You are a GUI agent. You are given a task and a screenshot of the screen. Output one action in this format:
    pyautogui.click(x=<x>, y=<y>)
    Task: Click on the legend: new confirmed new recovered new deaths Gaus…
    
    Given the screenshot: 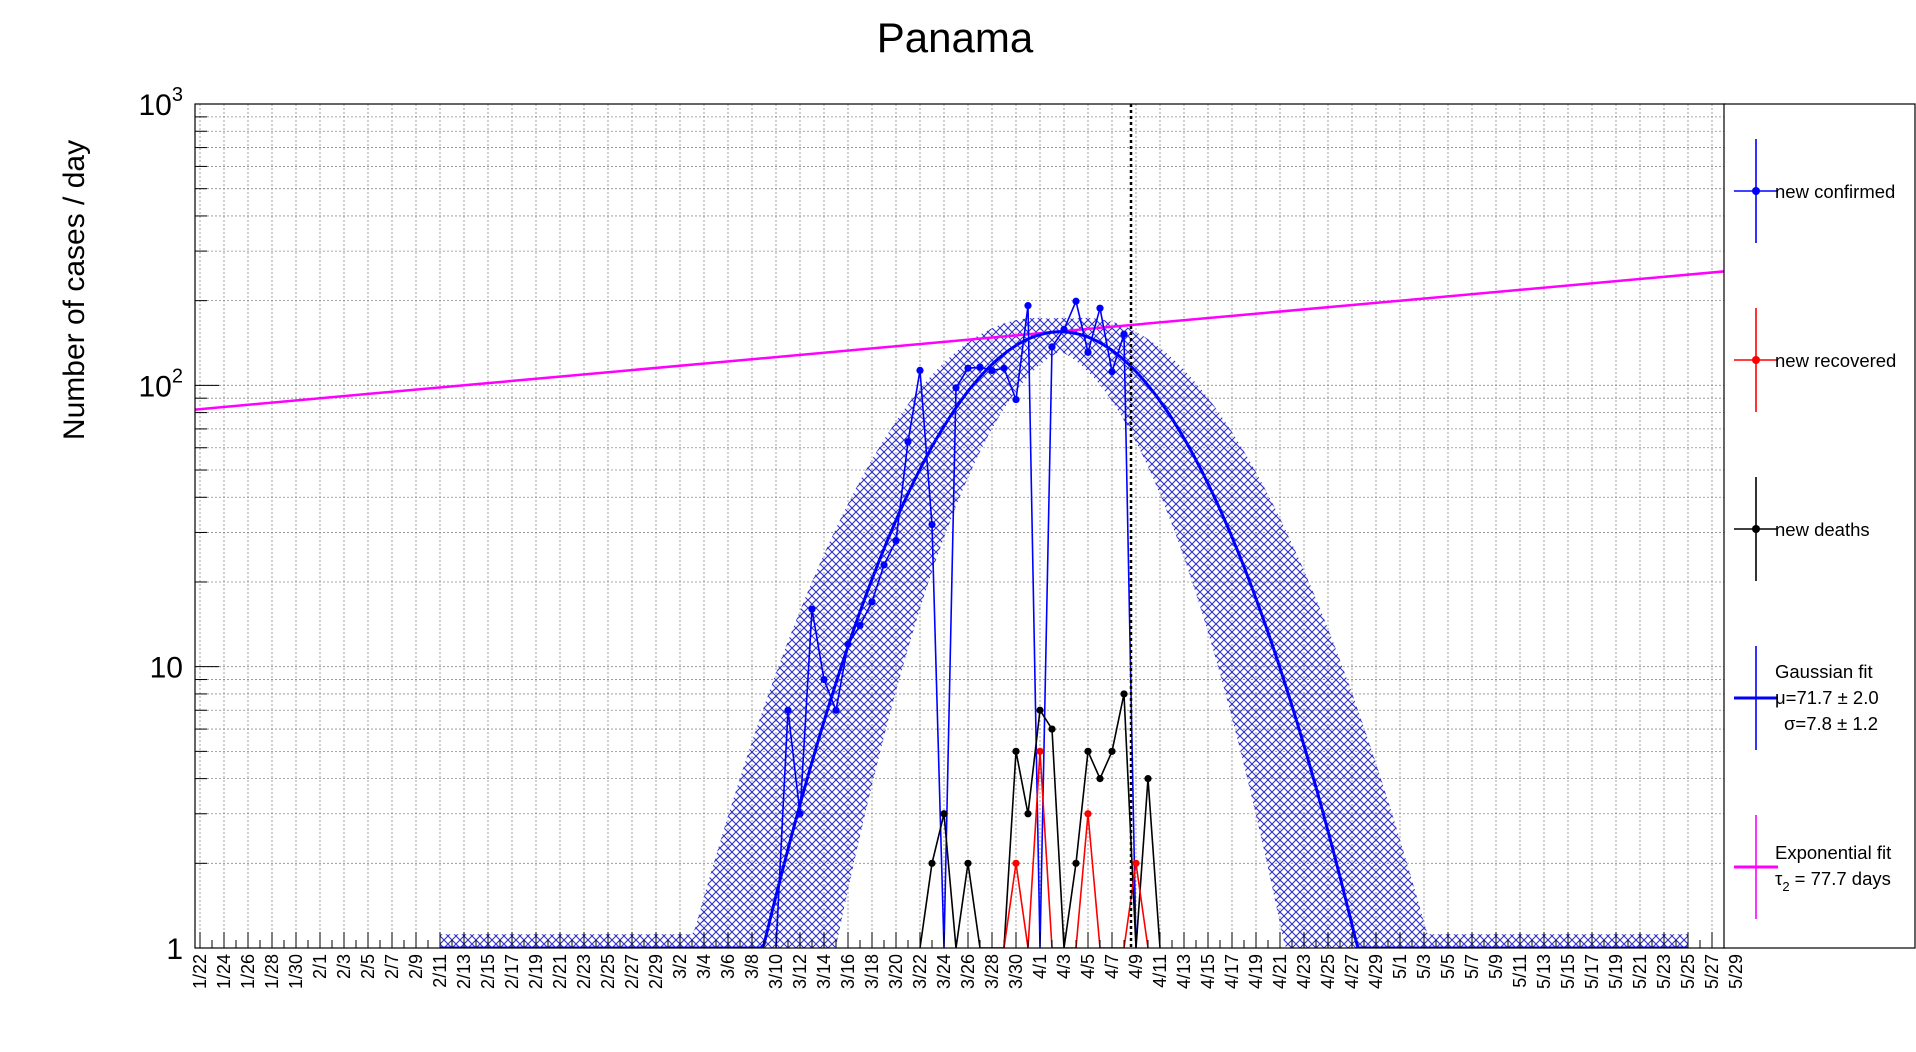 What is the action you would take?
    pyautogui.click(x=1815, y=529)
    